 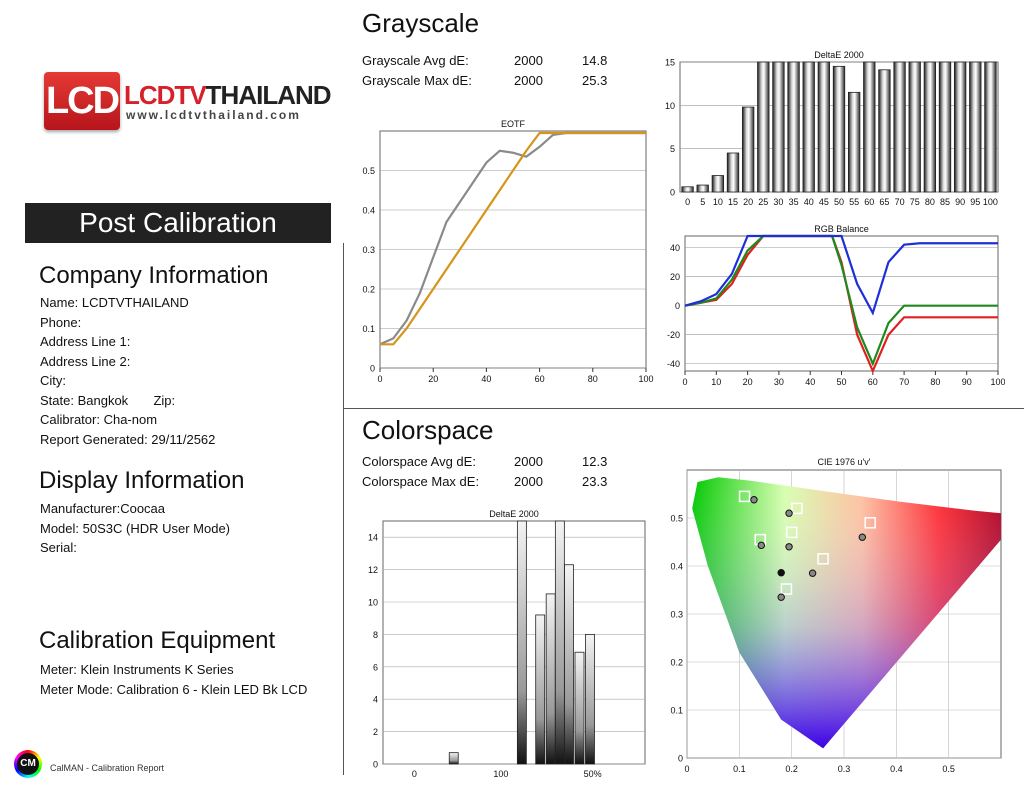 I want to click on x-tick-label: 20, so click(x=433, y=379).